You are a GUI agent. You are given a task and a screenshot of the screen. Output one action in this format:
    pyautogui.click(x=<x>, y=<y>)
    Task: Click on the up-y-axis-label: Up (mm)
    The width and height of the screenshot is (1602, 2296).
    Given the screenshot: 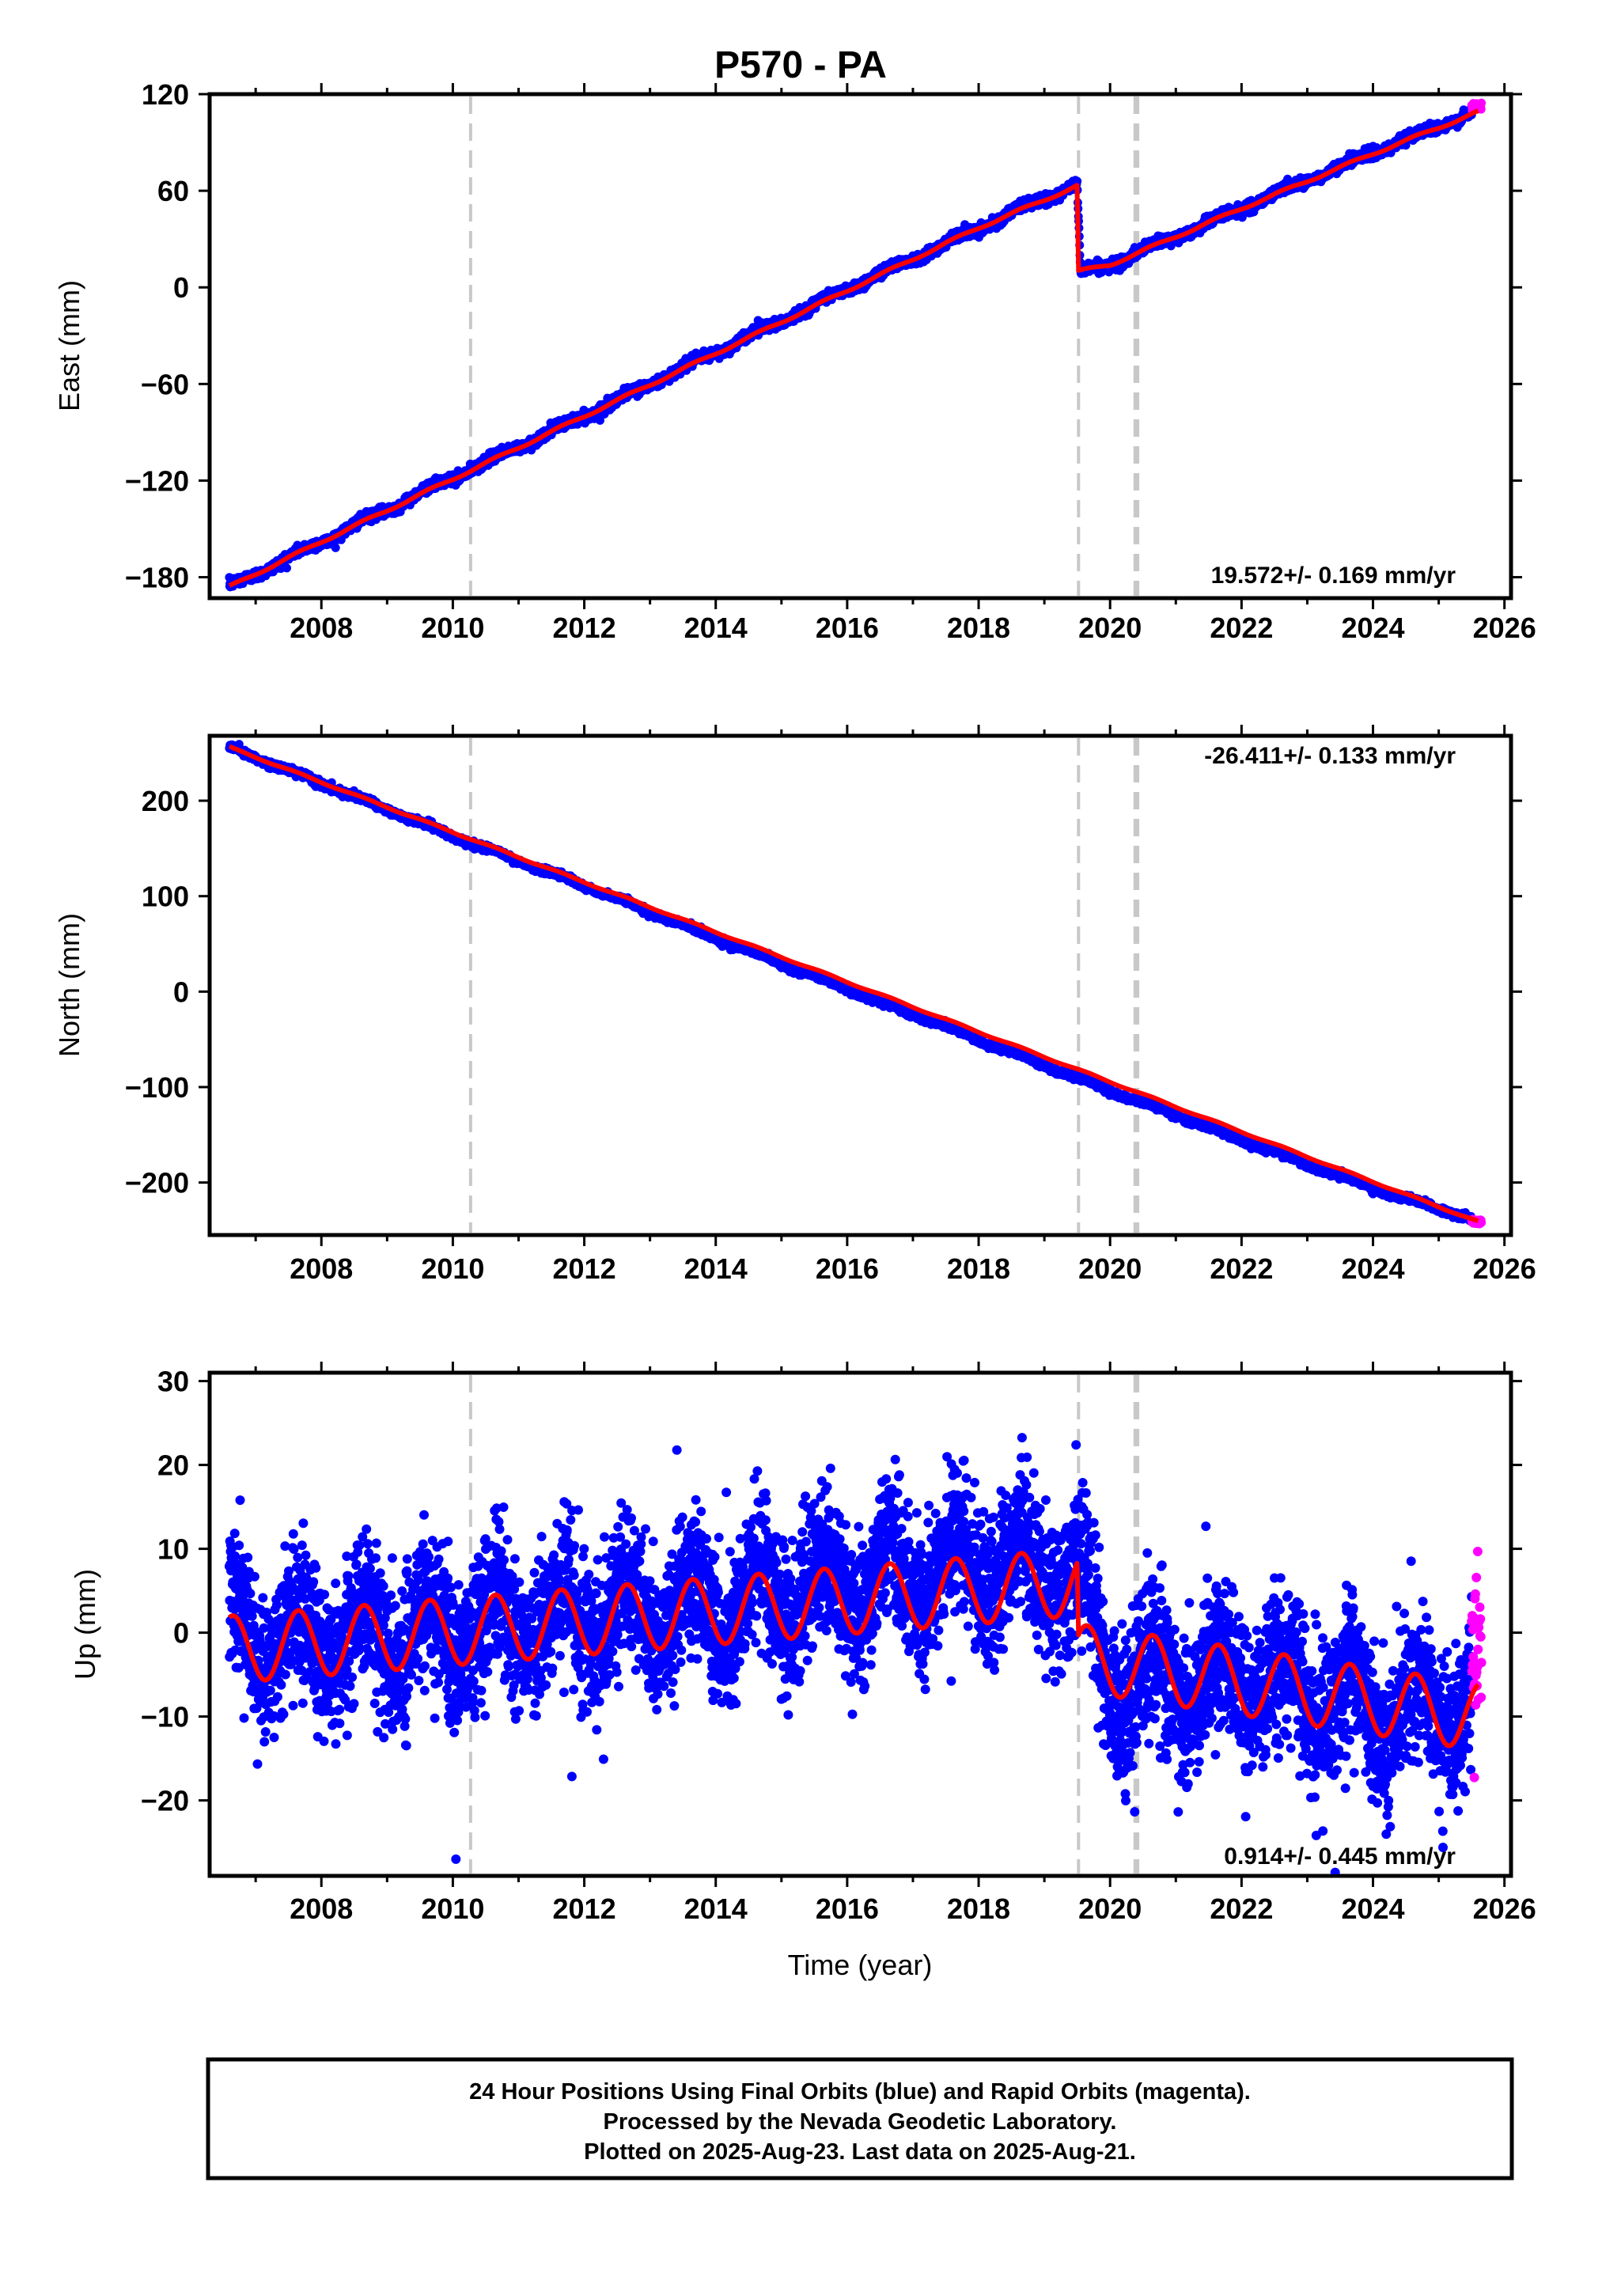 What is the action you would take?
    pyautogui.click(x=85, y=1624)
    